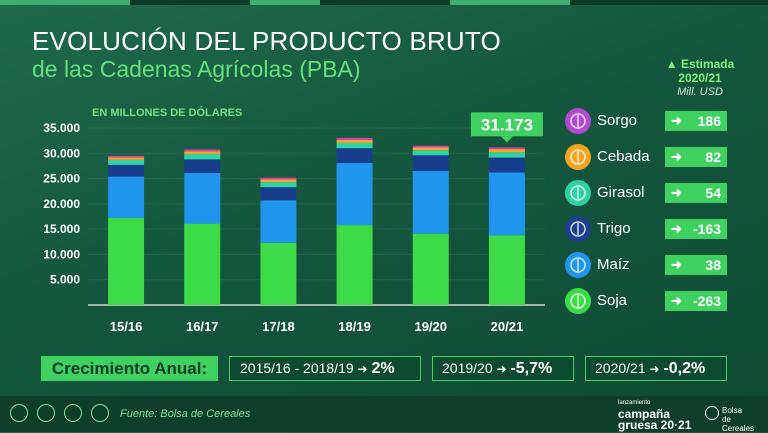 The image size is (768, 433). What do you see at coordinates (612, 300) in the screenshot?
I see `legend-label: Soja` at bounding box center [612, 300].